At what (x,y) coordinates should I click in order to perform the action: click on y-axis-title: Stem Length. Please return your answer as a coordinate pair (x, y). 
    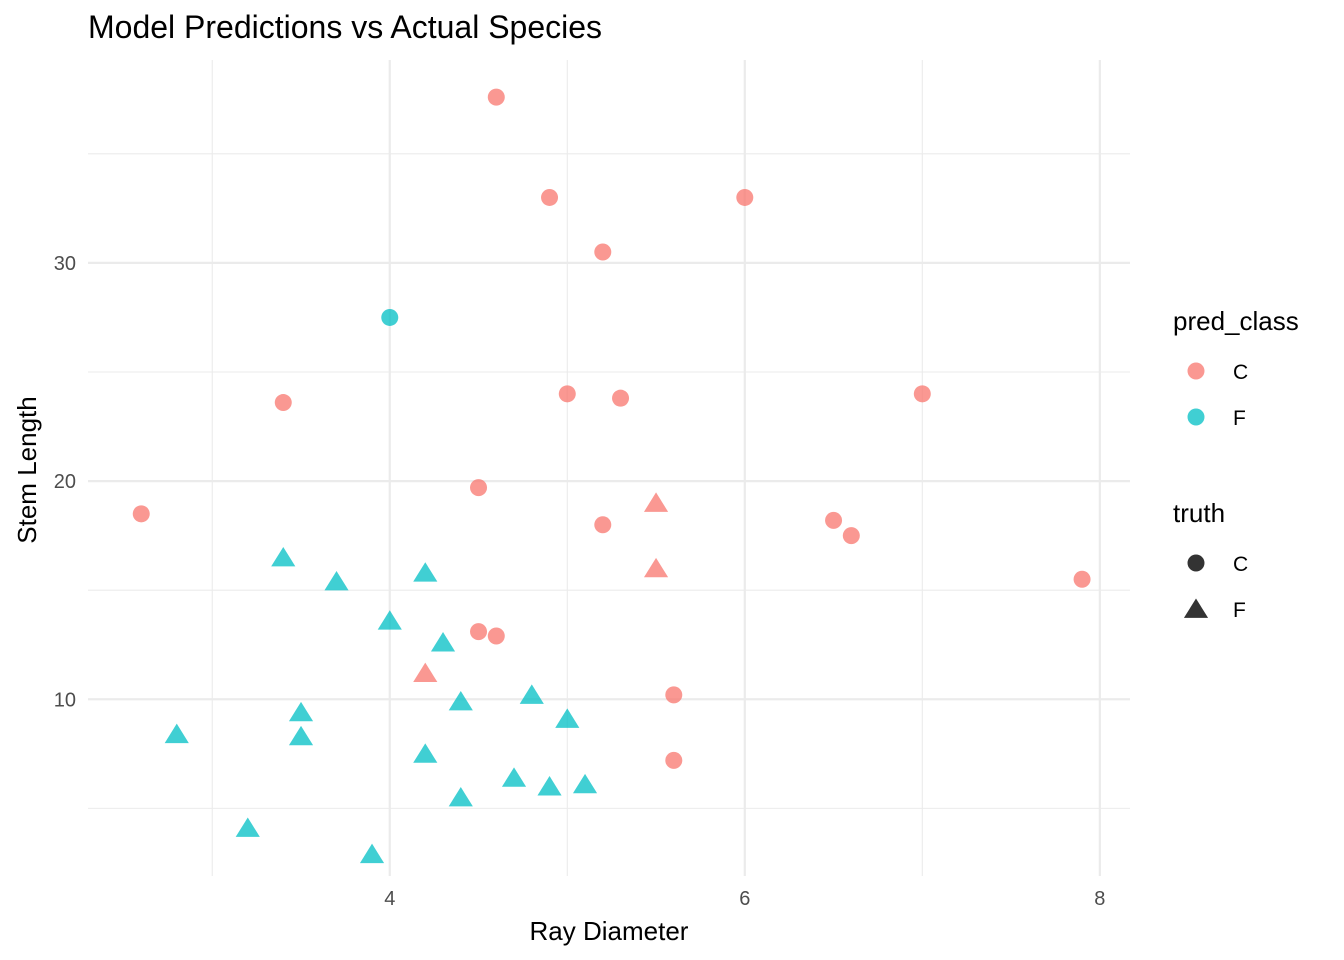
    Looking at the image, I should click on (27, 469).